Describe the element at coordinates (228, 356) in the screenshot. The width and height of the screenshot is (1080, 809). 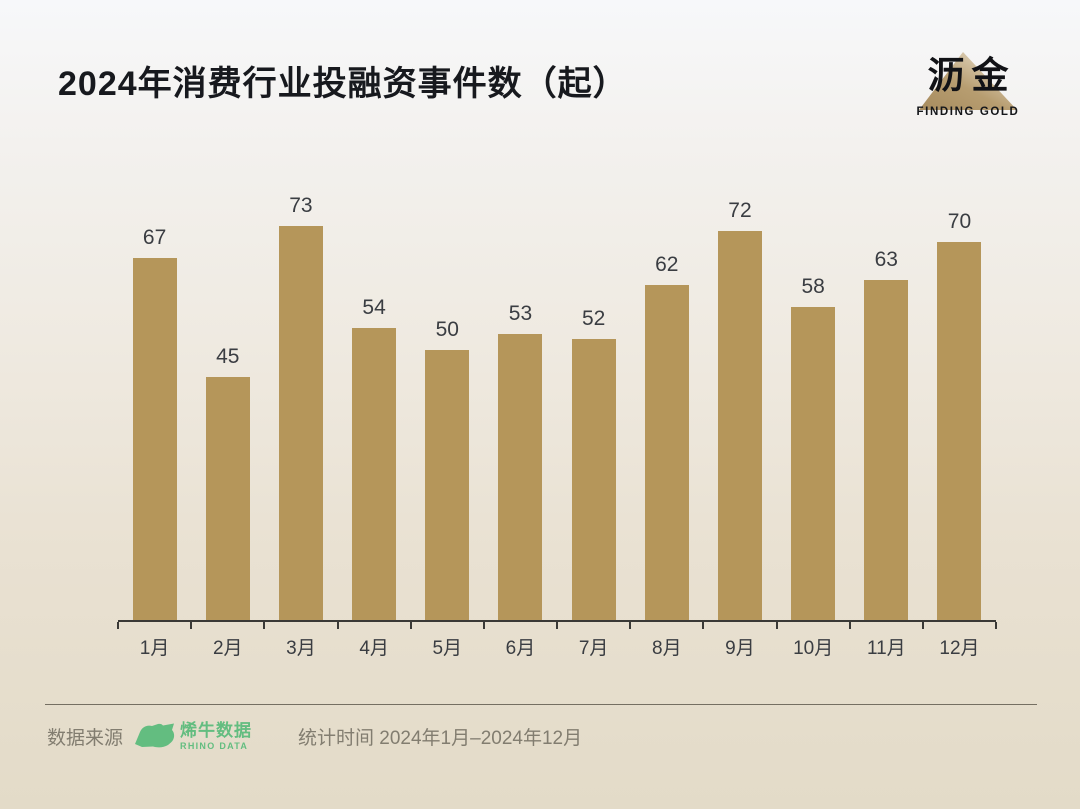
I see `bar-value-label: 45` at that location.